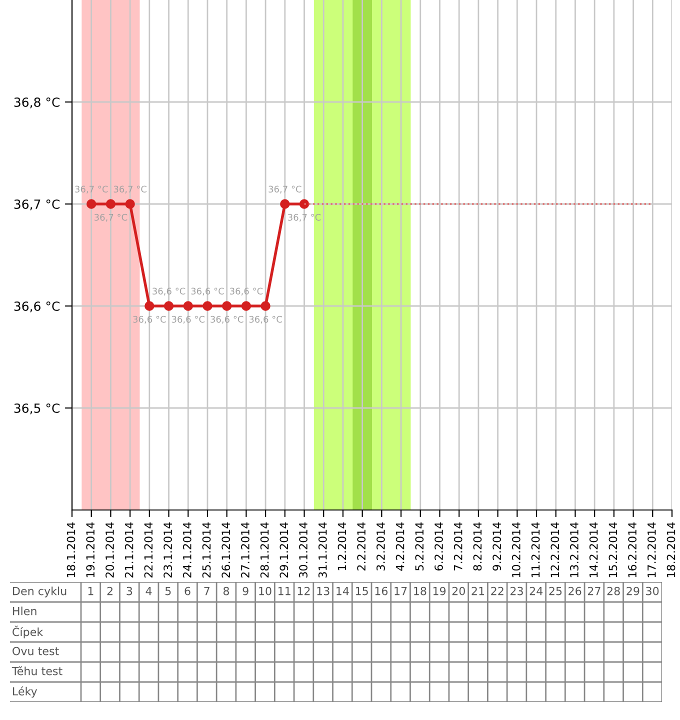 This screenshot has height=720, width=680. I want to click on x-tick-label: 2.2.2014, so click(361, 546).